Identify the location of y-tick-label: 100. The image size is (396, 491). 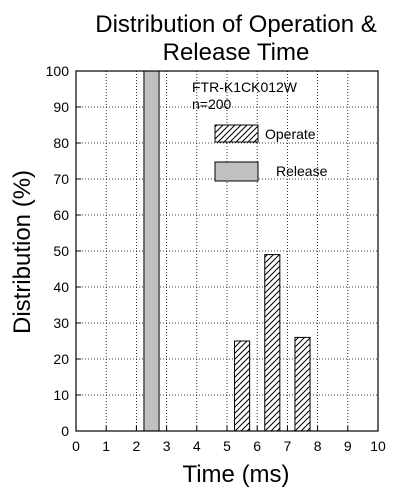
(58, 71).